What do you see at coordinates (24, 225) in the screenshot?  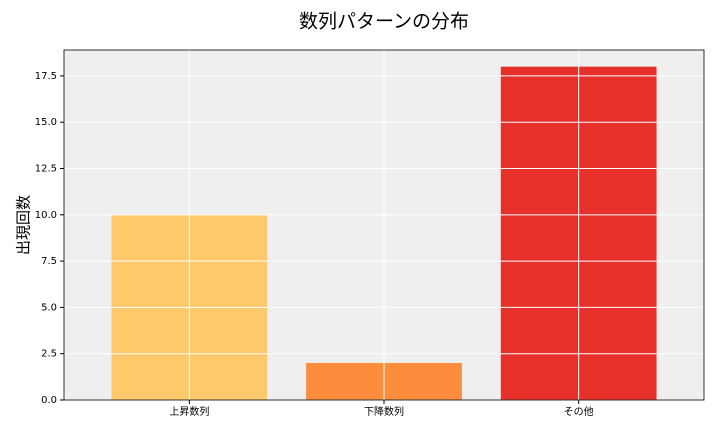 I see `y-axis-label: 出現回数` at bounding box center [24, 225].